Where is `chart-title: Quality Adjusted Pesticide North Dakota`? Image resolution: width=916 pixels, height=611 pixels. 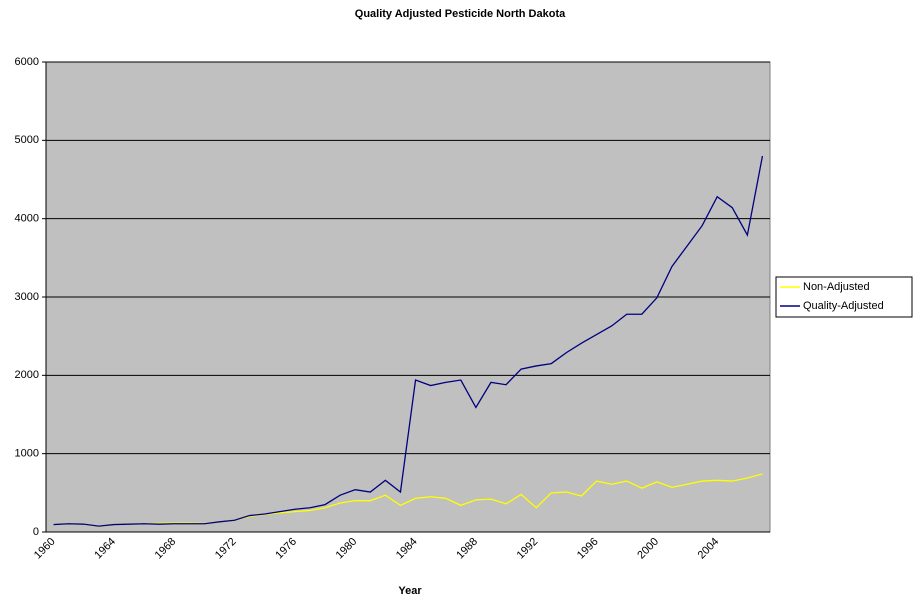
chart-title: Quality Adjusted Pesticide North Dakota is located at coordinates (460, 14).